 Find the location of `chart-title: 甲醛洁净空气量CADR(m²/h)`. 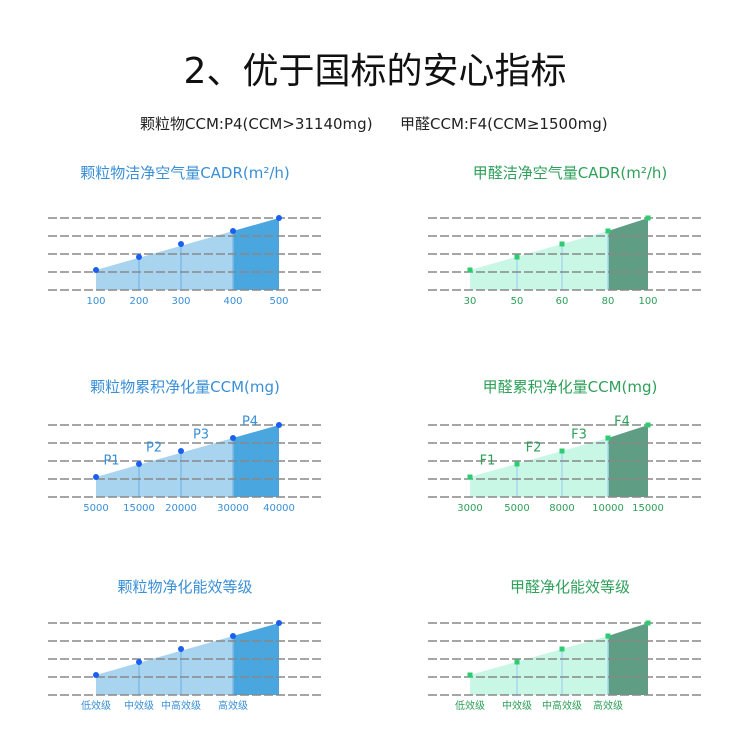

chart-title: 甲醛洁净空气量CADR(m²/h) is located at coordinates (570, 173).